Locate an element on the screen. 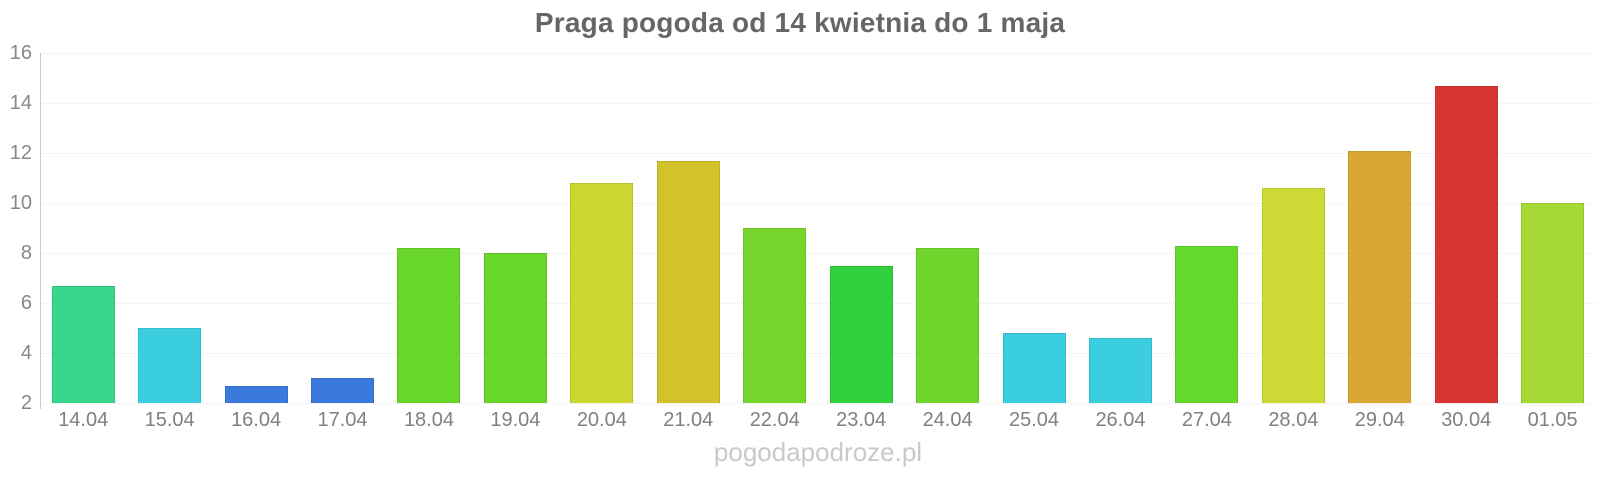 This screenshot has height=480, width=1600. x-tick-label-30.04: 30.04 is located at coordinates (1466, 420).